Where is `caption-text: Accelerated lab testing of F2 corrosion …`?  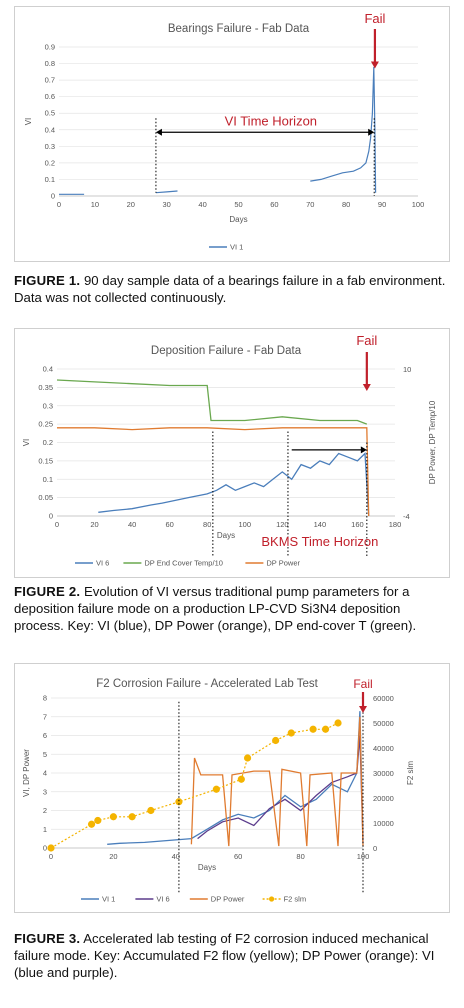 caption-text: Accelerated lab testing of F2 corrosion … is located at coordinates (224, 955).